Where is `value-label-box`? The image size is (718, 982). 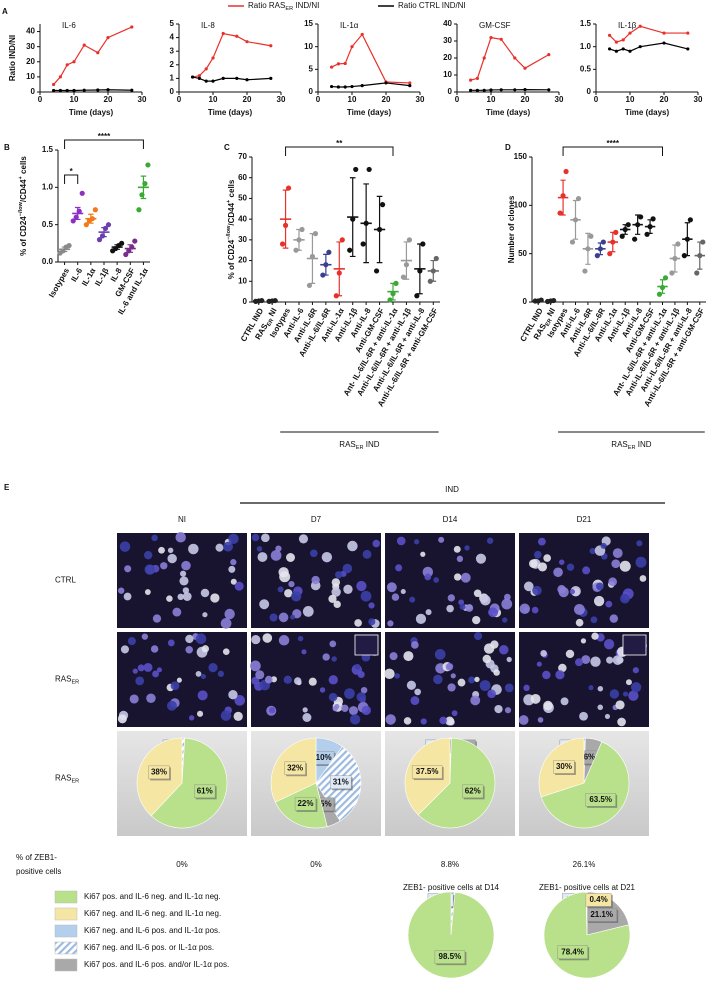
value-label-box is located at coordinates (600, 800).